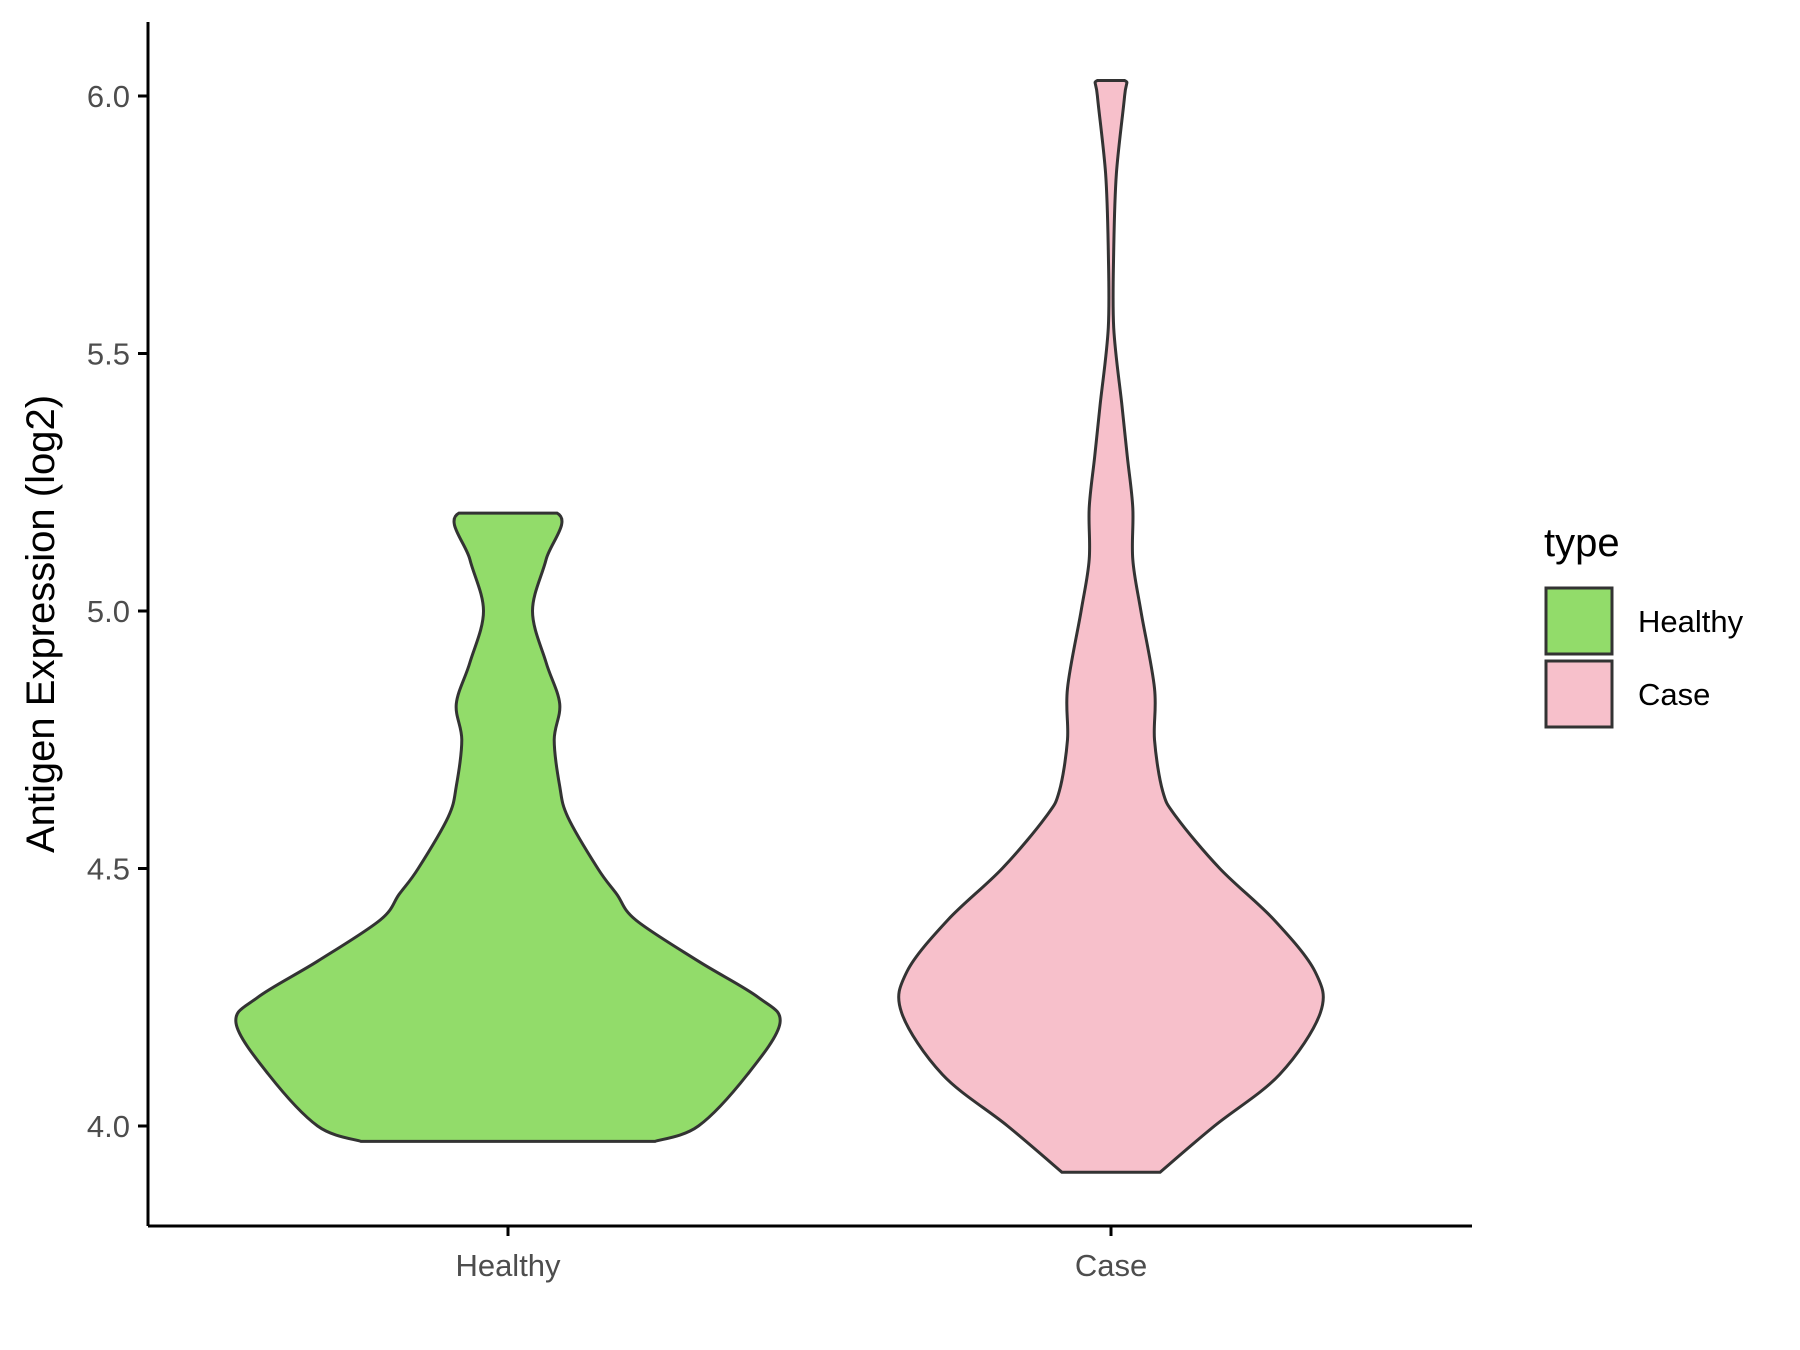  What do you see at coordinates (108, 611) in the screenshot?
I see `y-tick-label: 5.0` at bounding box center [108, 611].